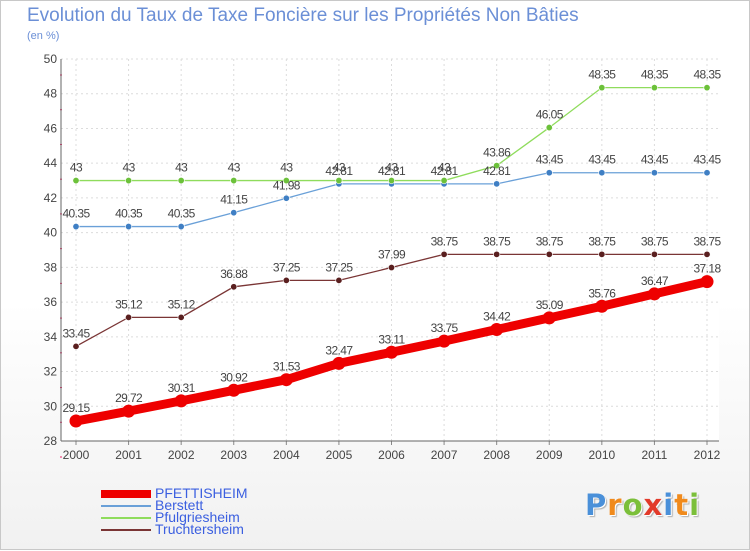 The image size is (750, 551). Describe the element at coordinates (669, 505) in the screenshot. I see `logo-letter: i` at that location.